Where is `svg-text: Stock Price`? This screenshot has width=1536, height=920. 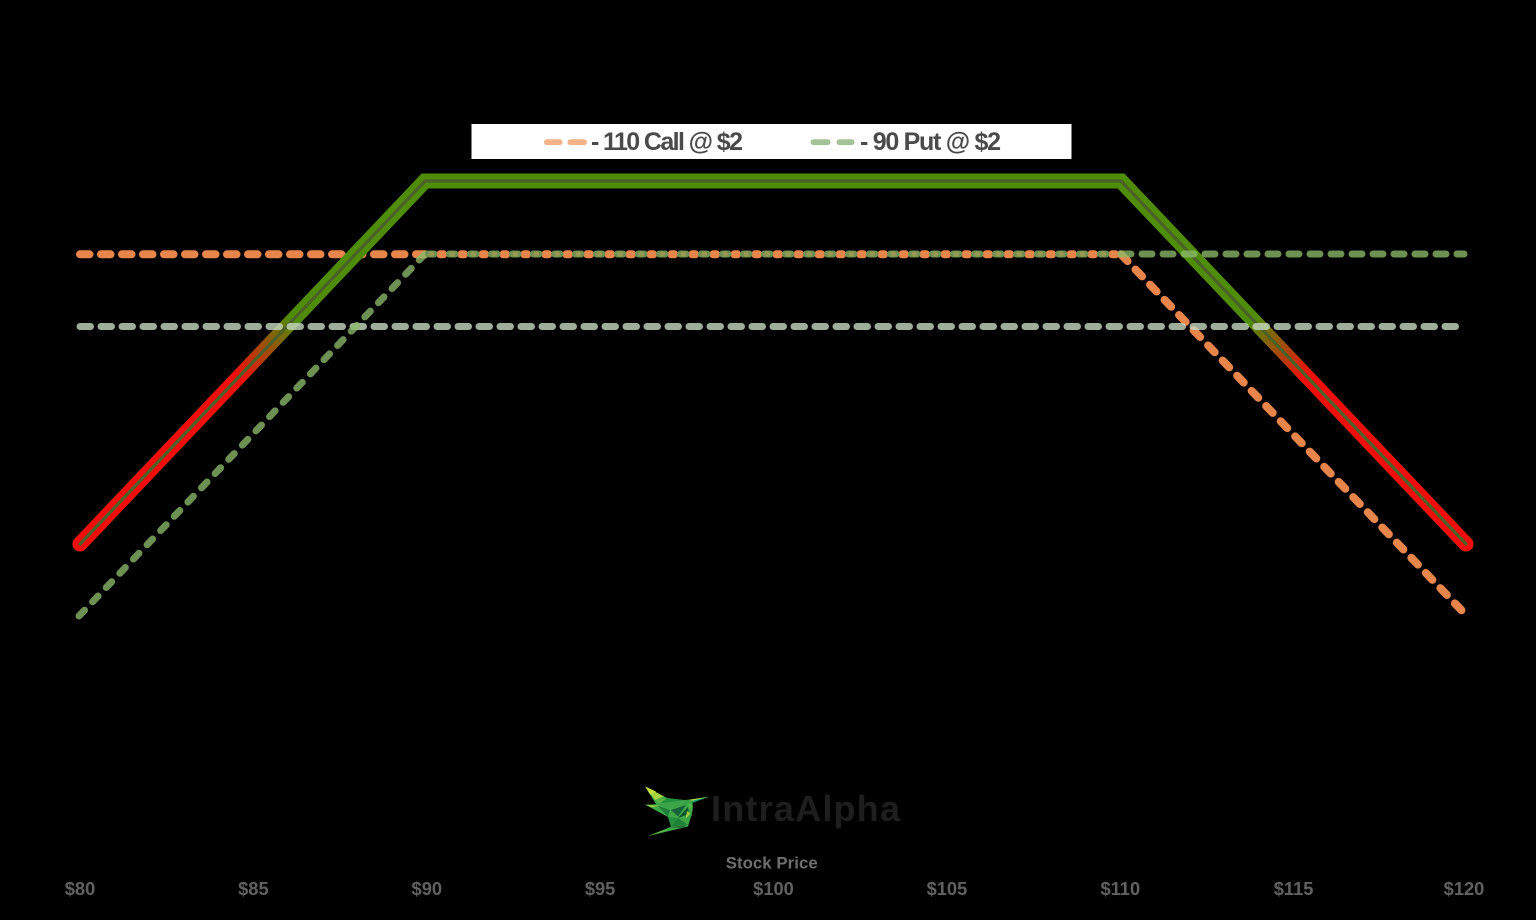 svg-text: Stock Price is located at coordinates (772, 863).